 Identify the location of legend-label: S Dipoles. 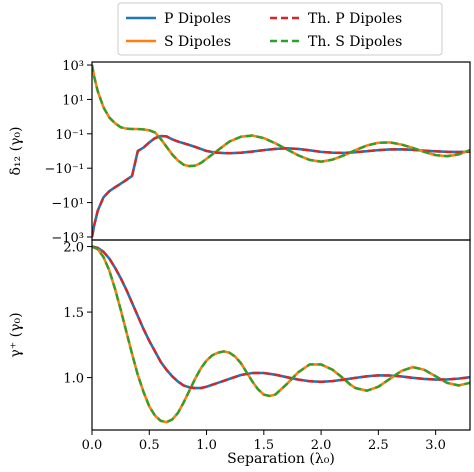
(197, 42).